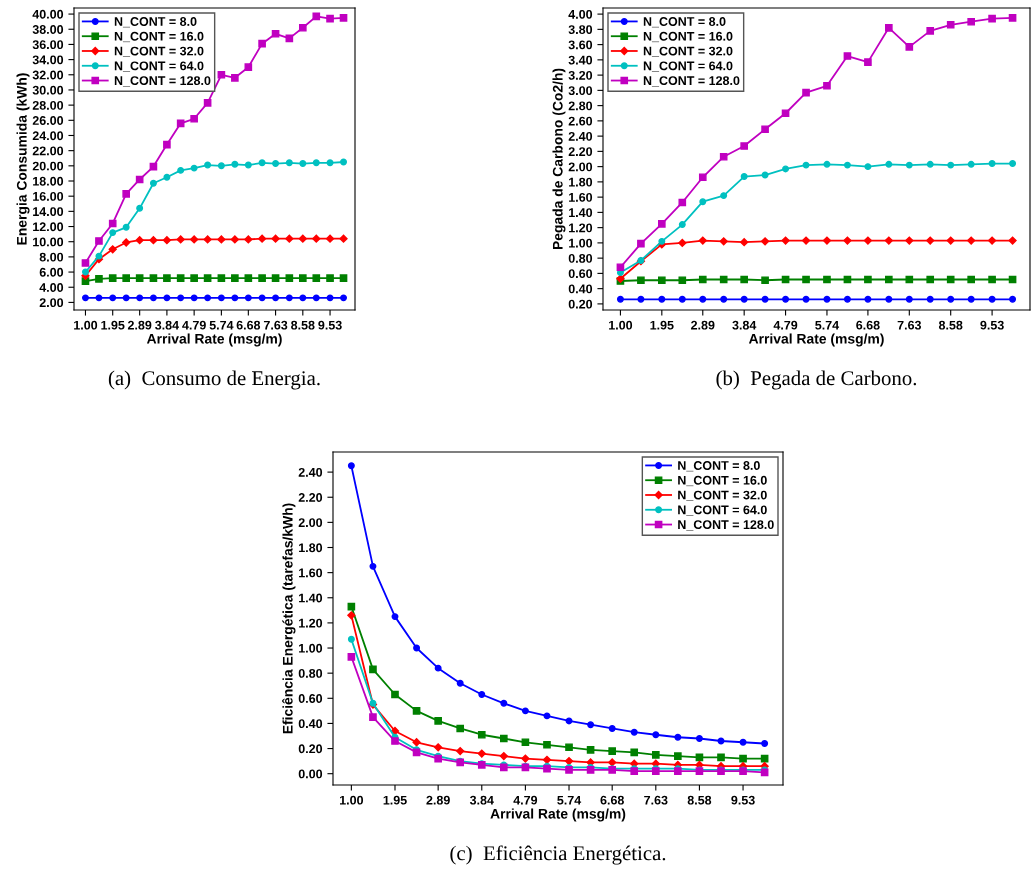 The height and width of the screenshot is (870, 1035). Describe the element at coordinates (289, 618) in the screenshot. I see `y-axis-title: Eficiência Energética (tarefas/kWh)` at that location.